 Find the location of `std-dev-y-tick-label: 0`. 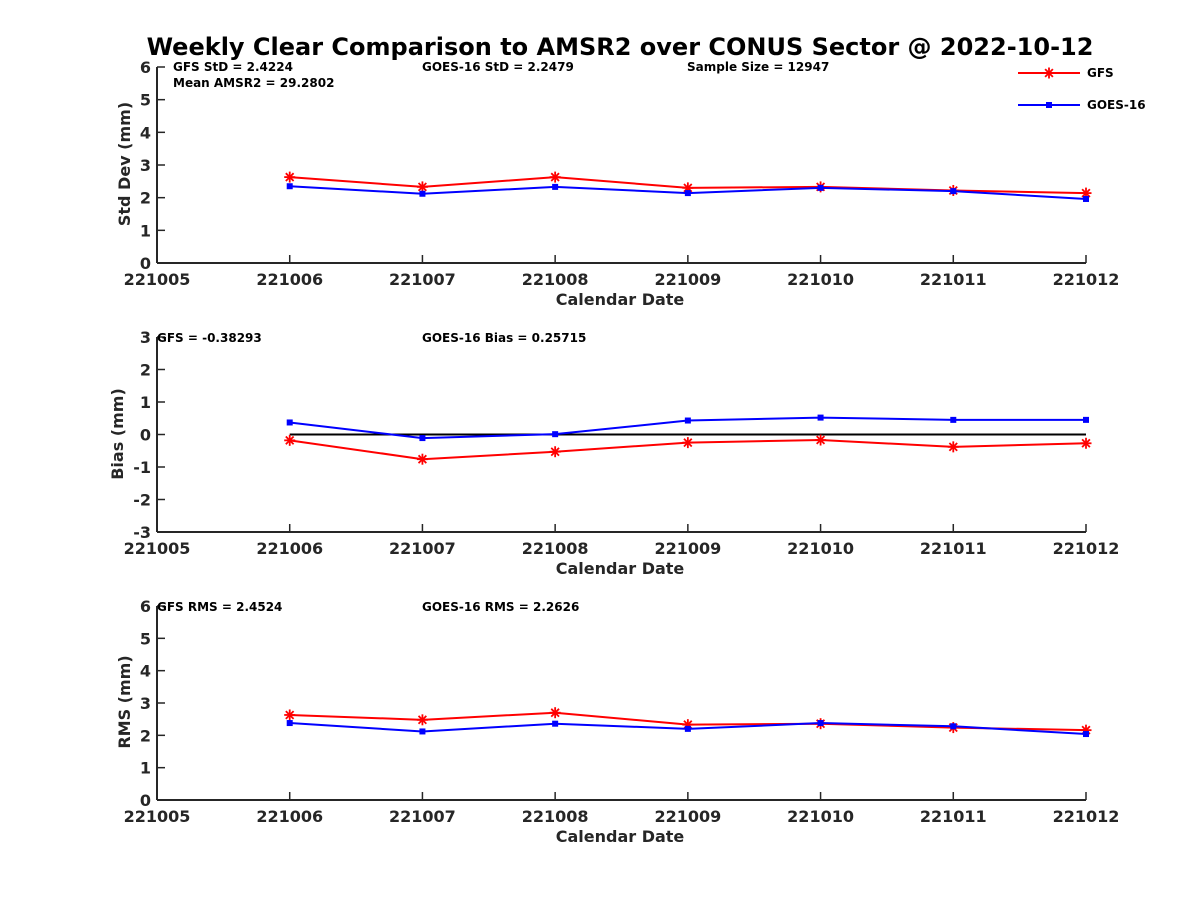

std-dev-y-tick-label: 0 is located at coordinates (145, 263).